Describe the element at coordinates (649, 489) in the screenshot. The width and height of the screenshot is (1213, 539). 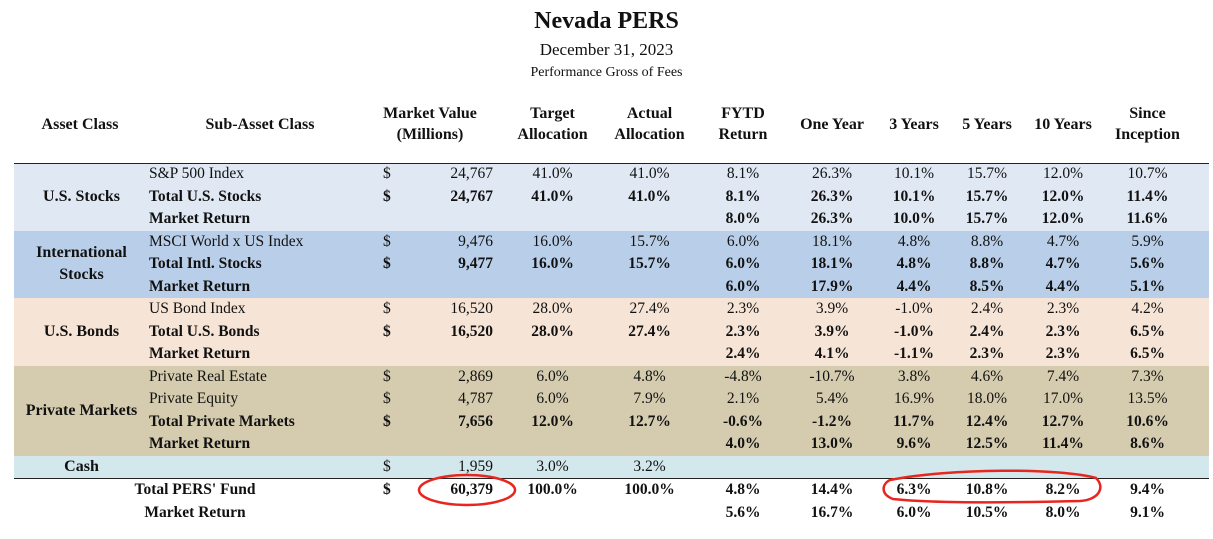
I see `total-cell-actual: 100.0%` at that location.